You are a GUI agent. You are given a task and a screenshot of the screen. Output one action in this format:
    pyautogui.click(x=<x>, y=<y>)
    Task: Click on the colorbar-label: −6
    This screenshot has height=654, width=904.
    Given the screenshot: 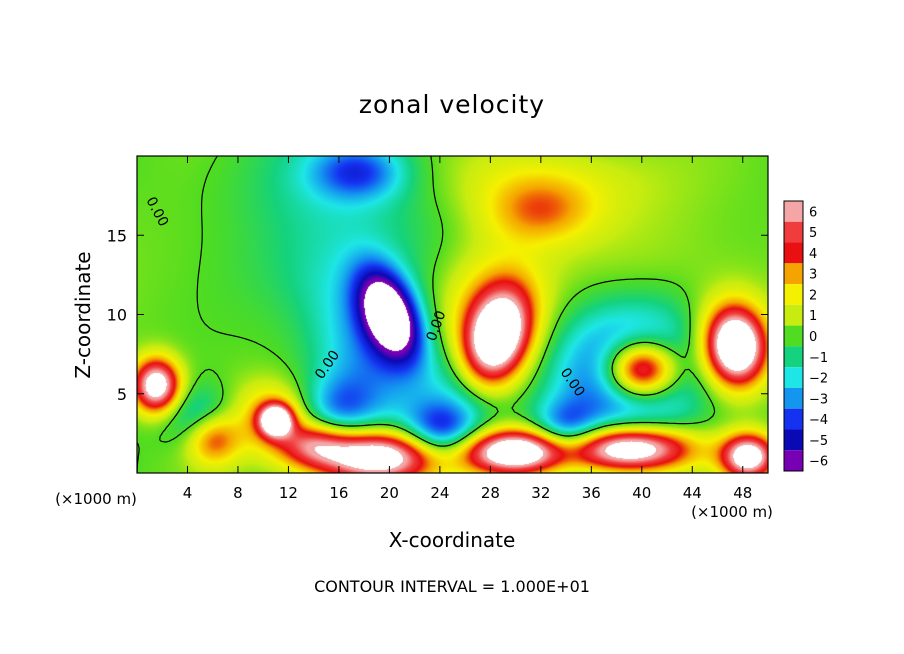 What is the action you would take?
    pyautogui.click(x=818, y=462)
    